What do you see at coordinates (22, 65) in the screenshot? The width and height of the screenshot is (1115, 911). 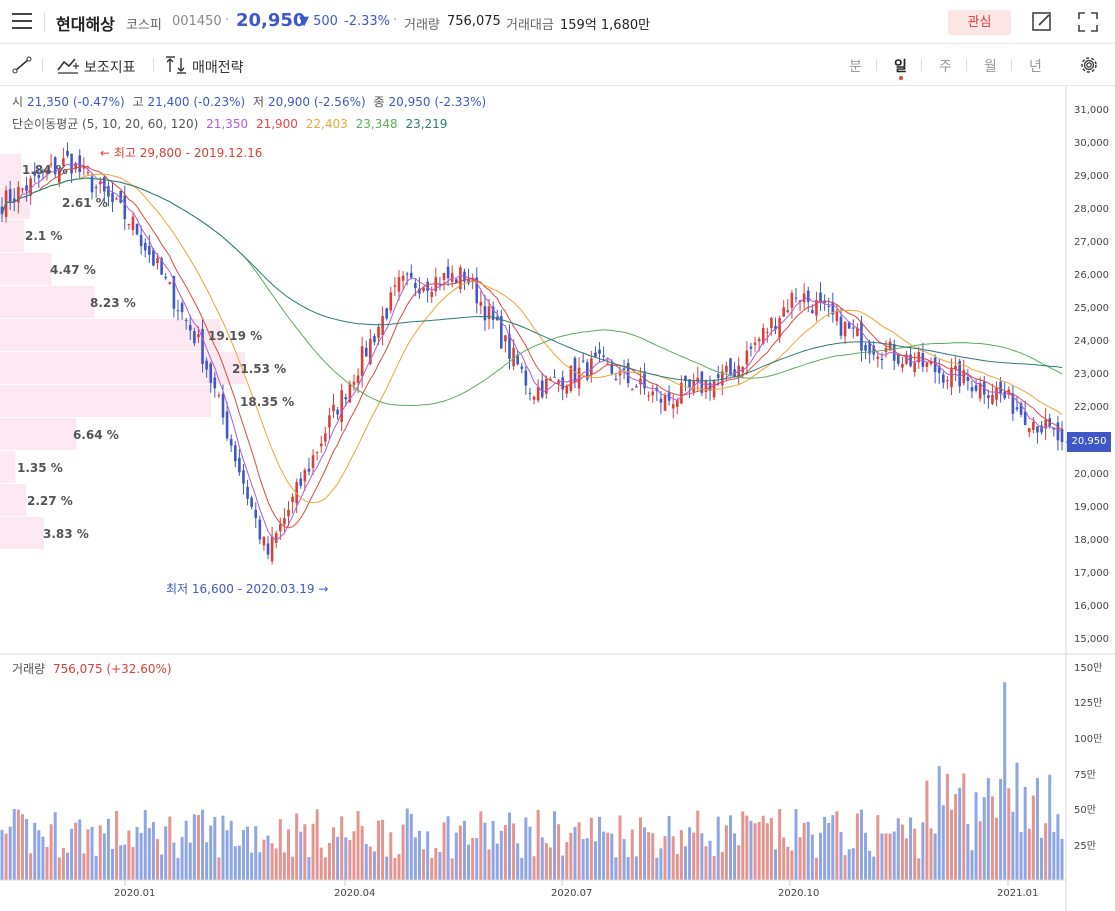 I see `draw-line-icon` at bounding box center [22, 65].